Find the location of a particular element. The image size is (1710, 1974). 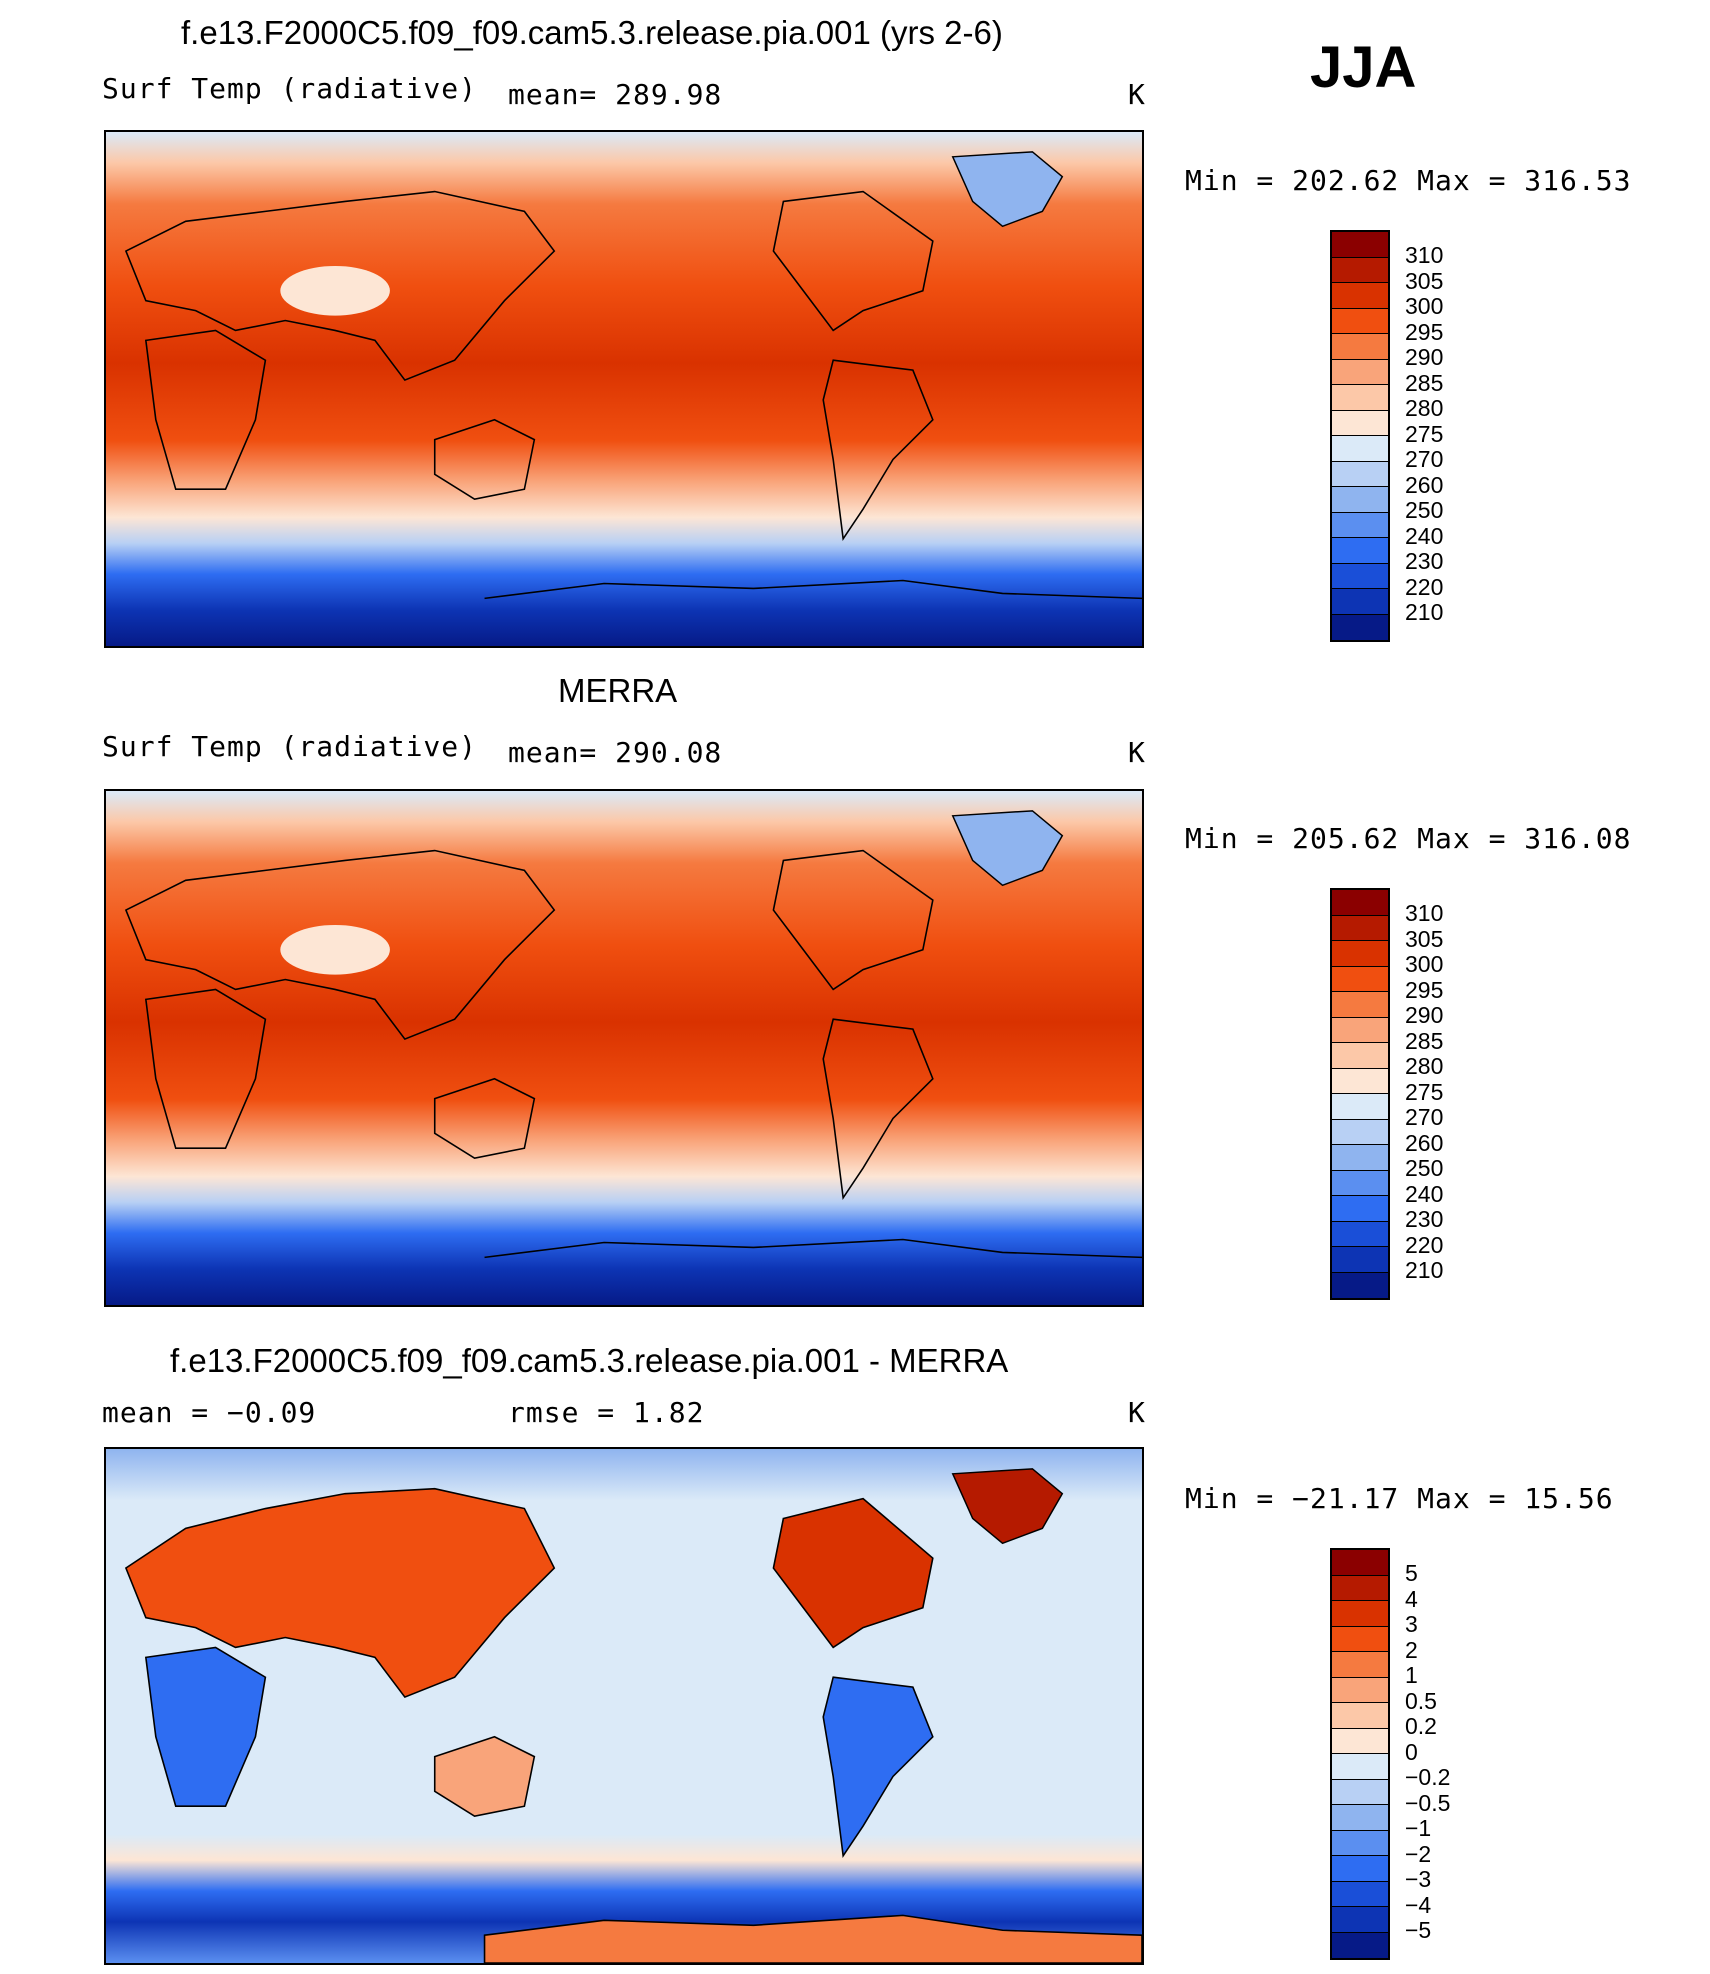

panel1-colorbar-tick-label: 280 is located at coordinates (1424, 408).